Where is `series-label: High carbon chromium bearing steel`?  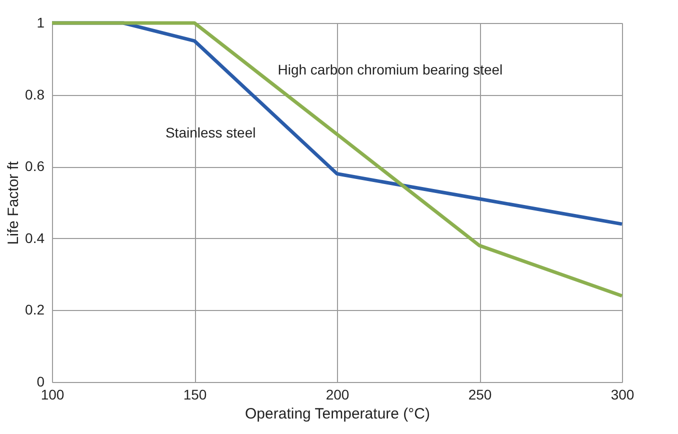 series-label: High carbon chromium bearing steel is located at coordinates (390, 70).